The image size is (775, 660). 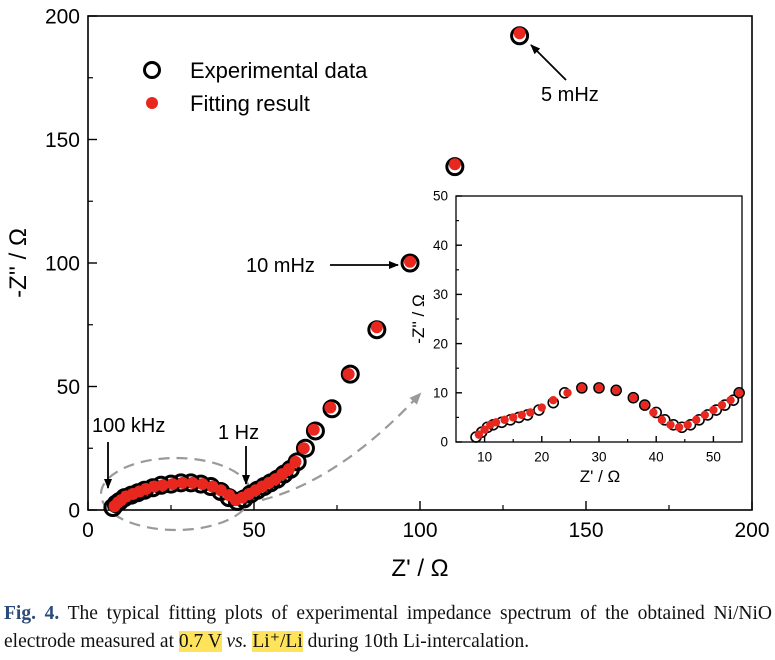 What do you see at coordinates (440, 343) in the screenshot?
I see `inset-y-tick-label: 20` at bounding box center [440, 343].